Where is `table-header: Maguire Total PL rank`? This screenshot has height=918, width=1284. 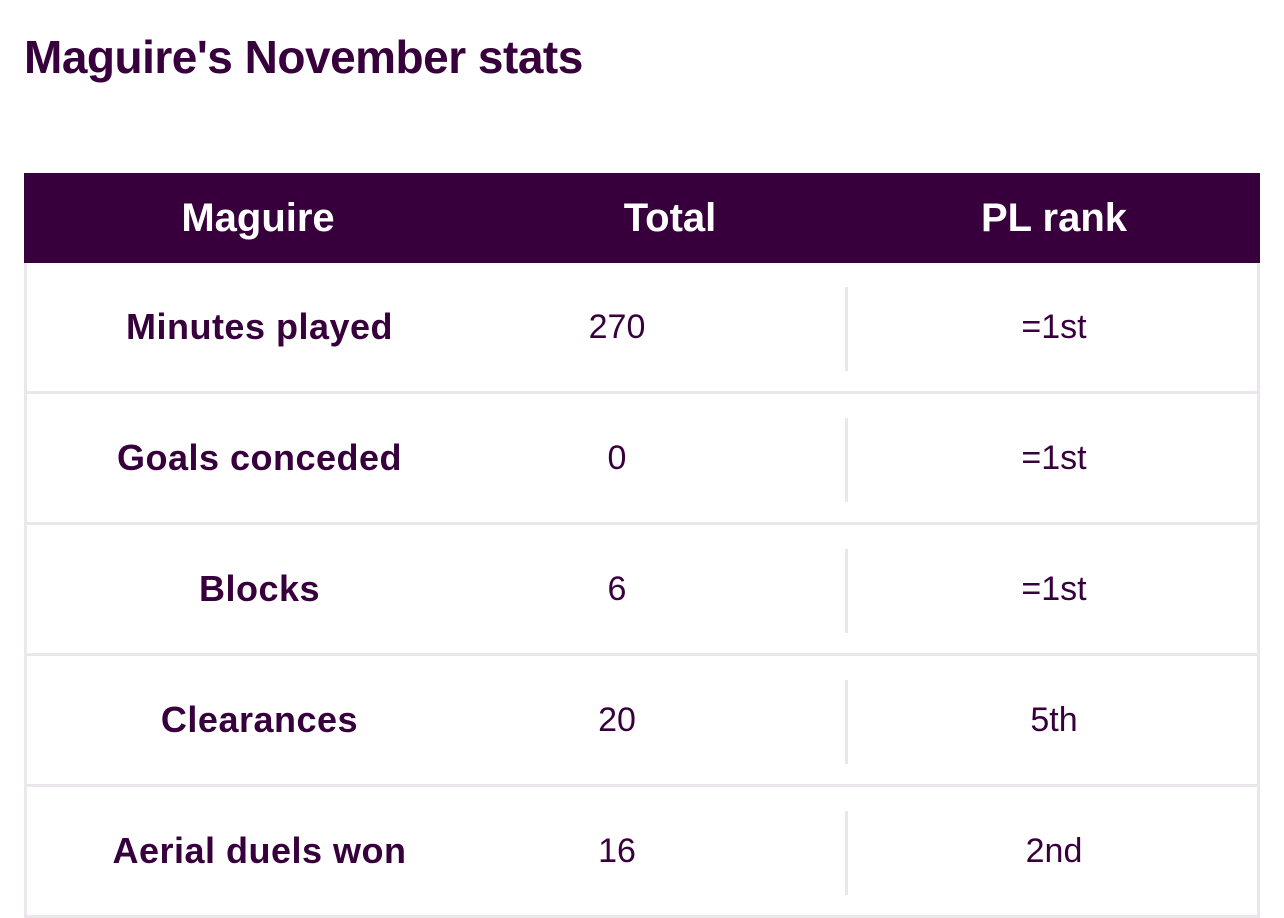
table-header: Maguire Total PL rank is located at coordinates (642, 218).